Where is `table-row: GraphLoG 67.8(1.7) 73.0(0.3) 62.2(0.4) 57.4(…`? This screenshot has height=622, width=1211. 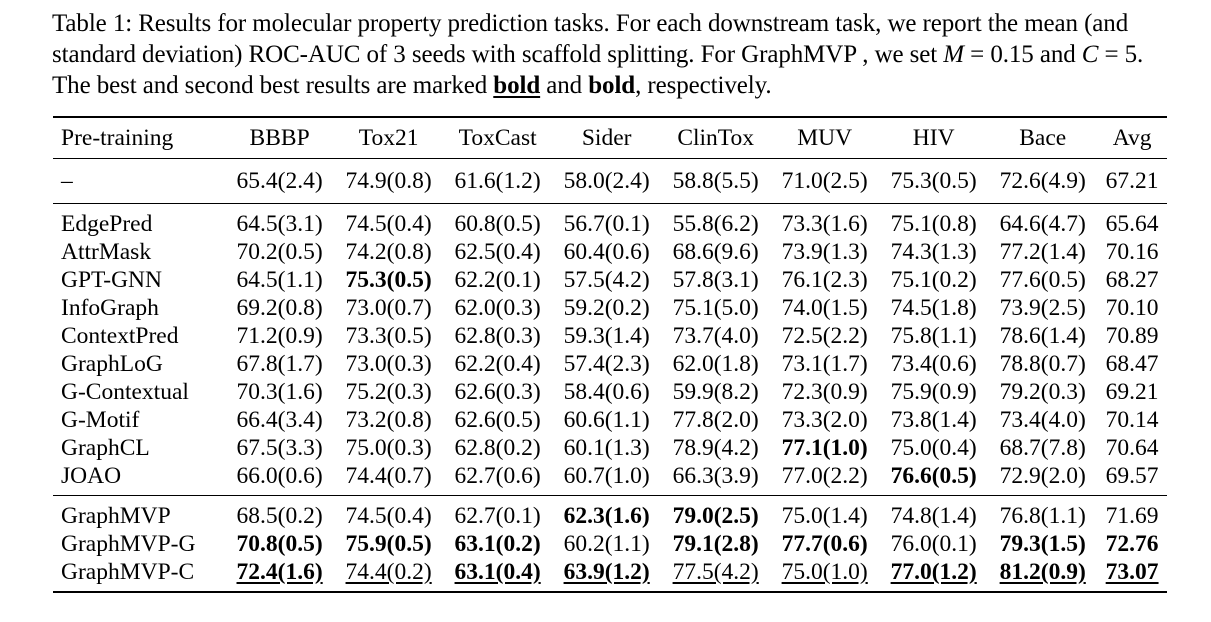
table-row: GraphLoG 67.8(1.7) 73.0(0.3) 62.2(0.4) 57.4(… is located at coordinates (610, 364).